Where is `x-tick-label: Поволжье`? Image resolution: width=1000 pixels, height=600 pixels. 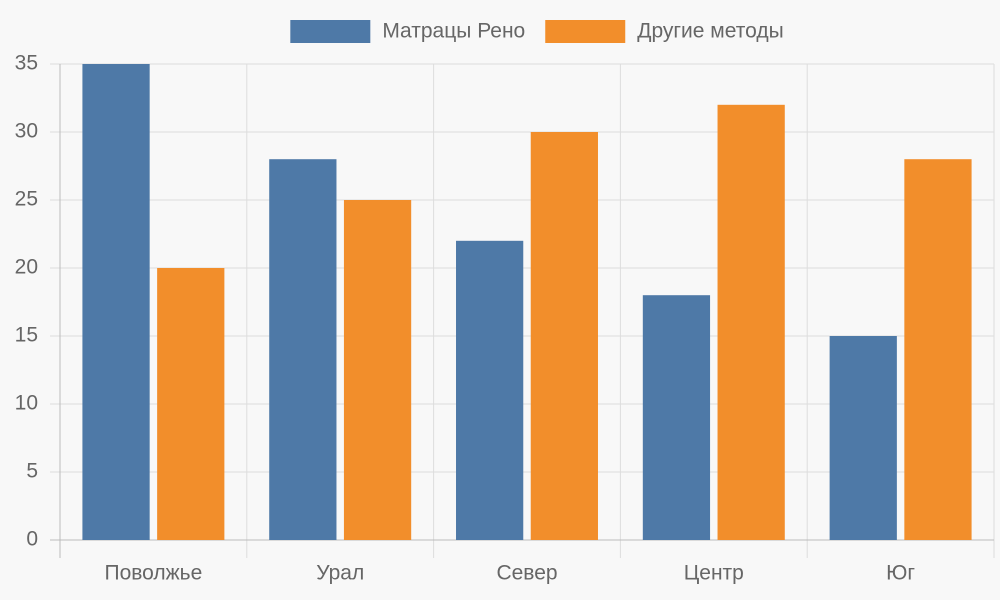
x-tick-label: Поволжье is located at coordinates (153, 573).